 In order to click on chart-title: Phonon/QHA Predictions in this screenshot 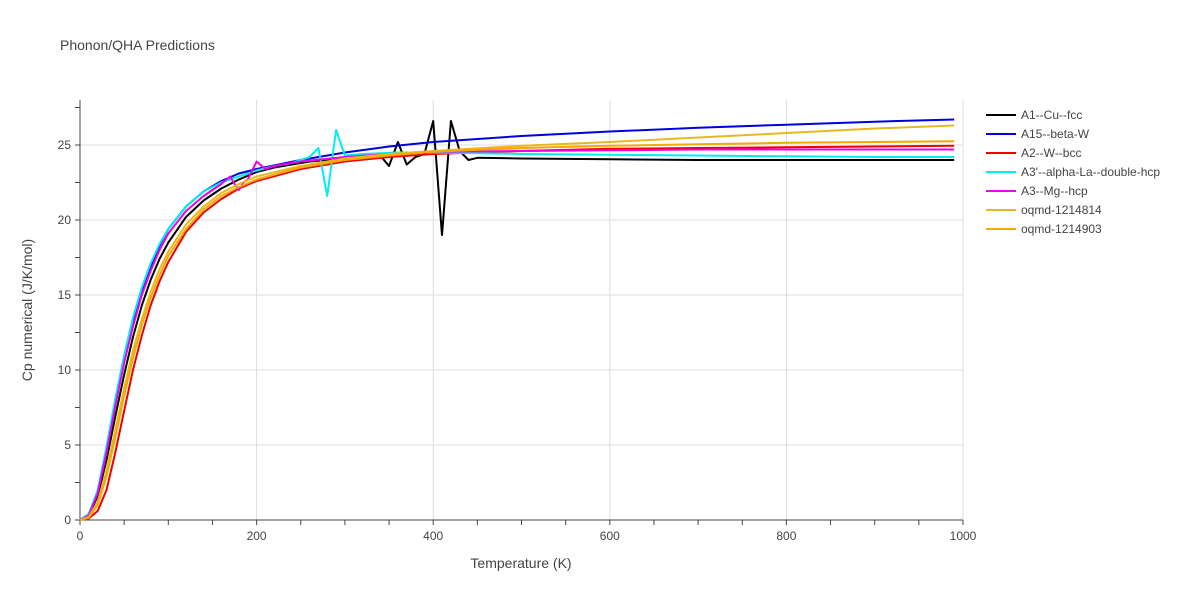, I will do `click(137, 45)`.